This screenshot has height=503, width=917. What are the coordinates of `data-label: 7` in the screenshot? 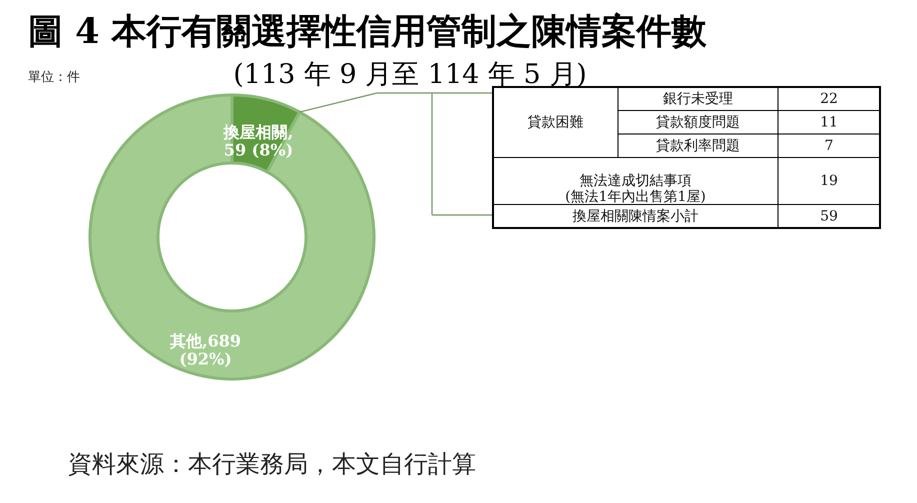 It's located at (829, 146).